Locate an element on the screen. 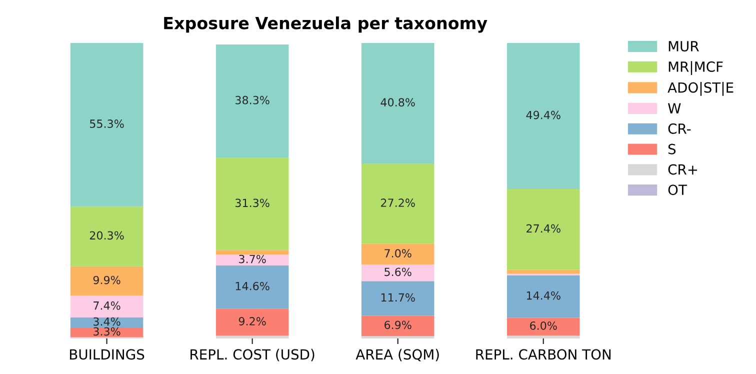 This screenshot has width=756, height=374. data-label: 27.4% is located at coordinates (543, 228).